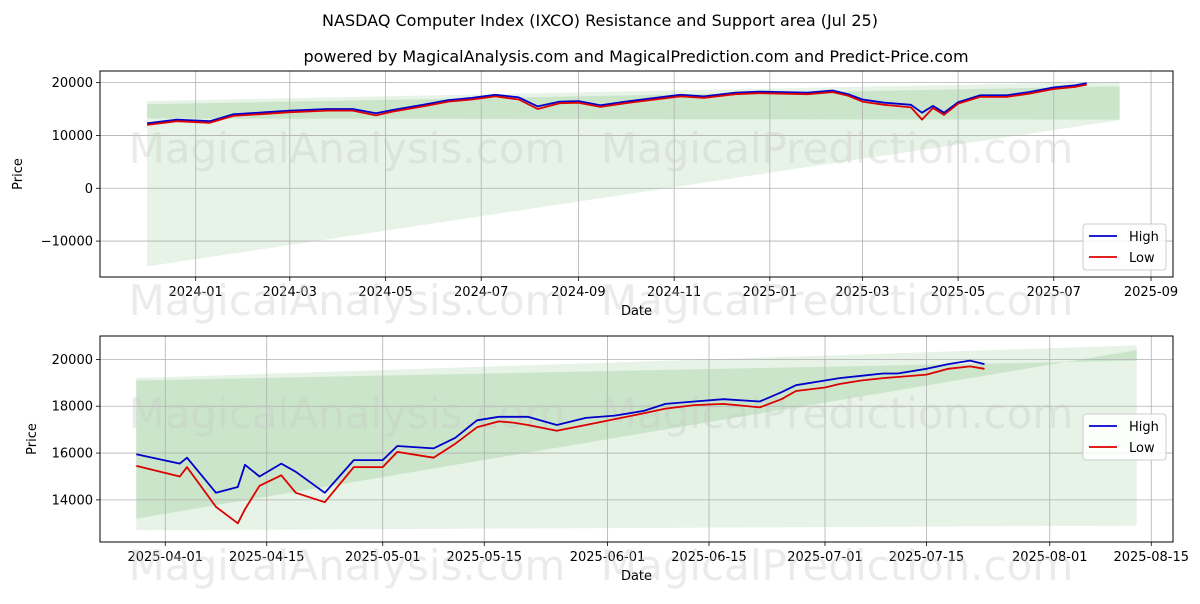 The image size is (1200, 604). What do you see at coordinates (72, 136) in the screenshot?
I see `y-tick-label: 10000` at bounding box center [72, 136].